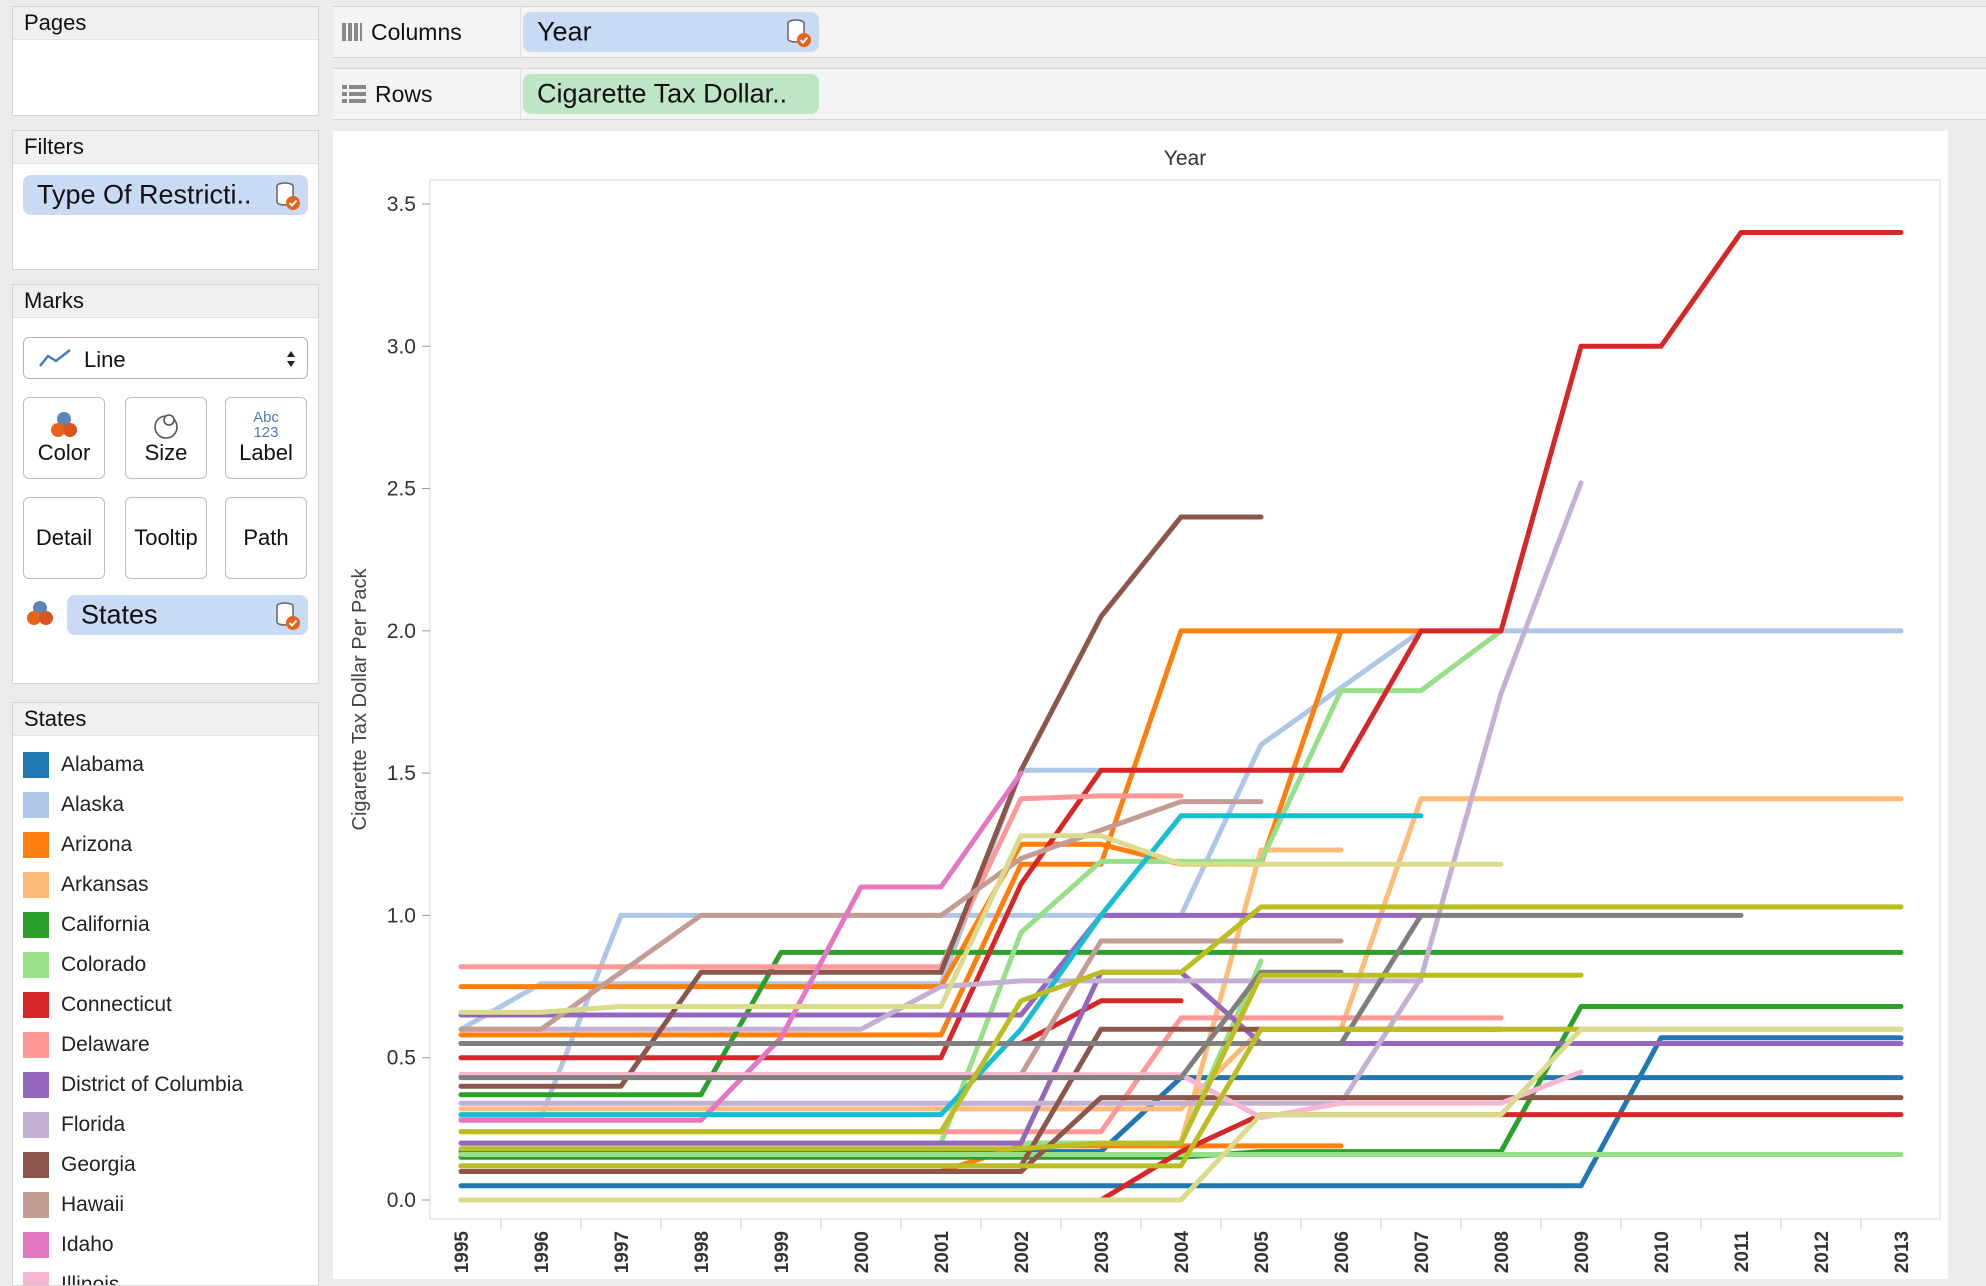  Describe the element at coordinates (93, 1204) in the screenshot. I see `legend-label: Hawaii` at that location.